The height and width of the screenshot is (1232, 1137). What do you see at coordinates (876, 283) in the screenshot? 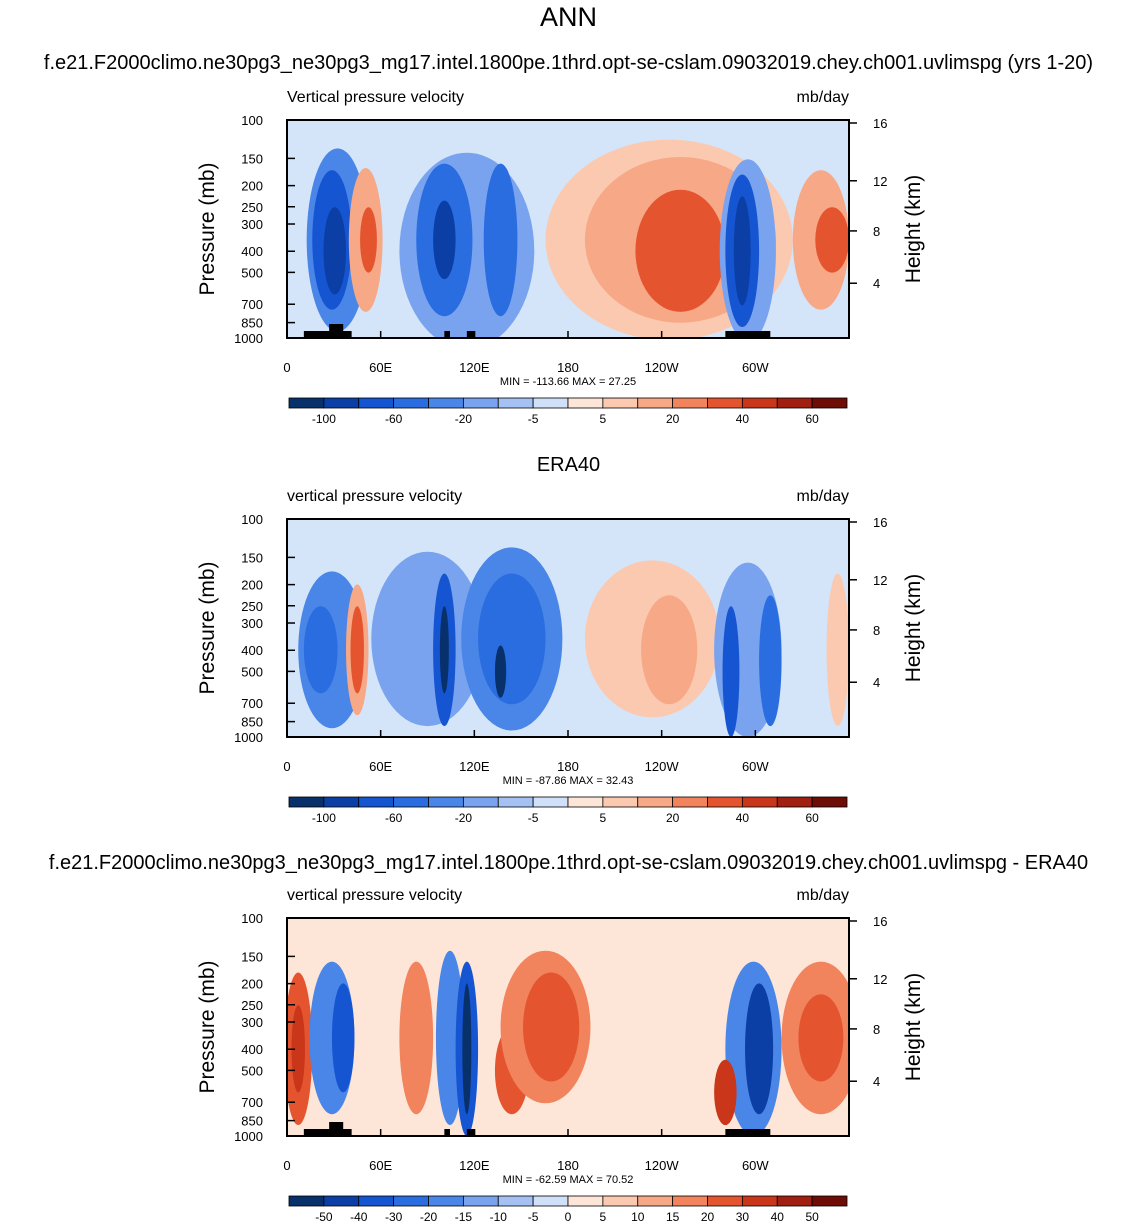
I see `height-tick-label: 4` at bounding box center [876, 283].